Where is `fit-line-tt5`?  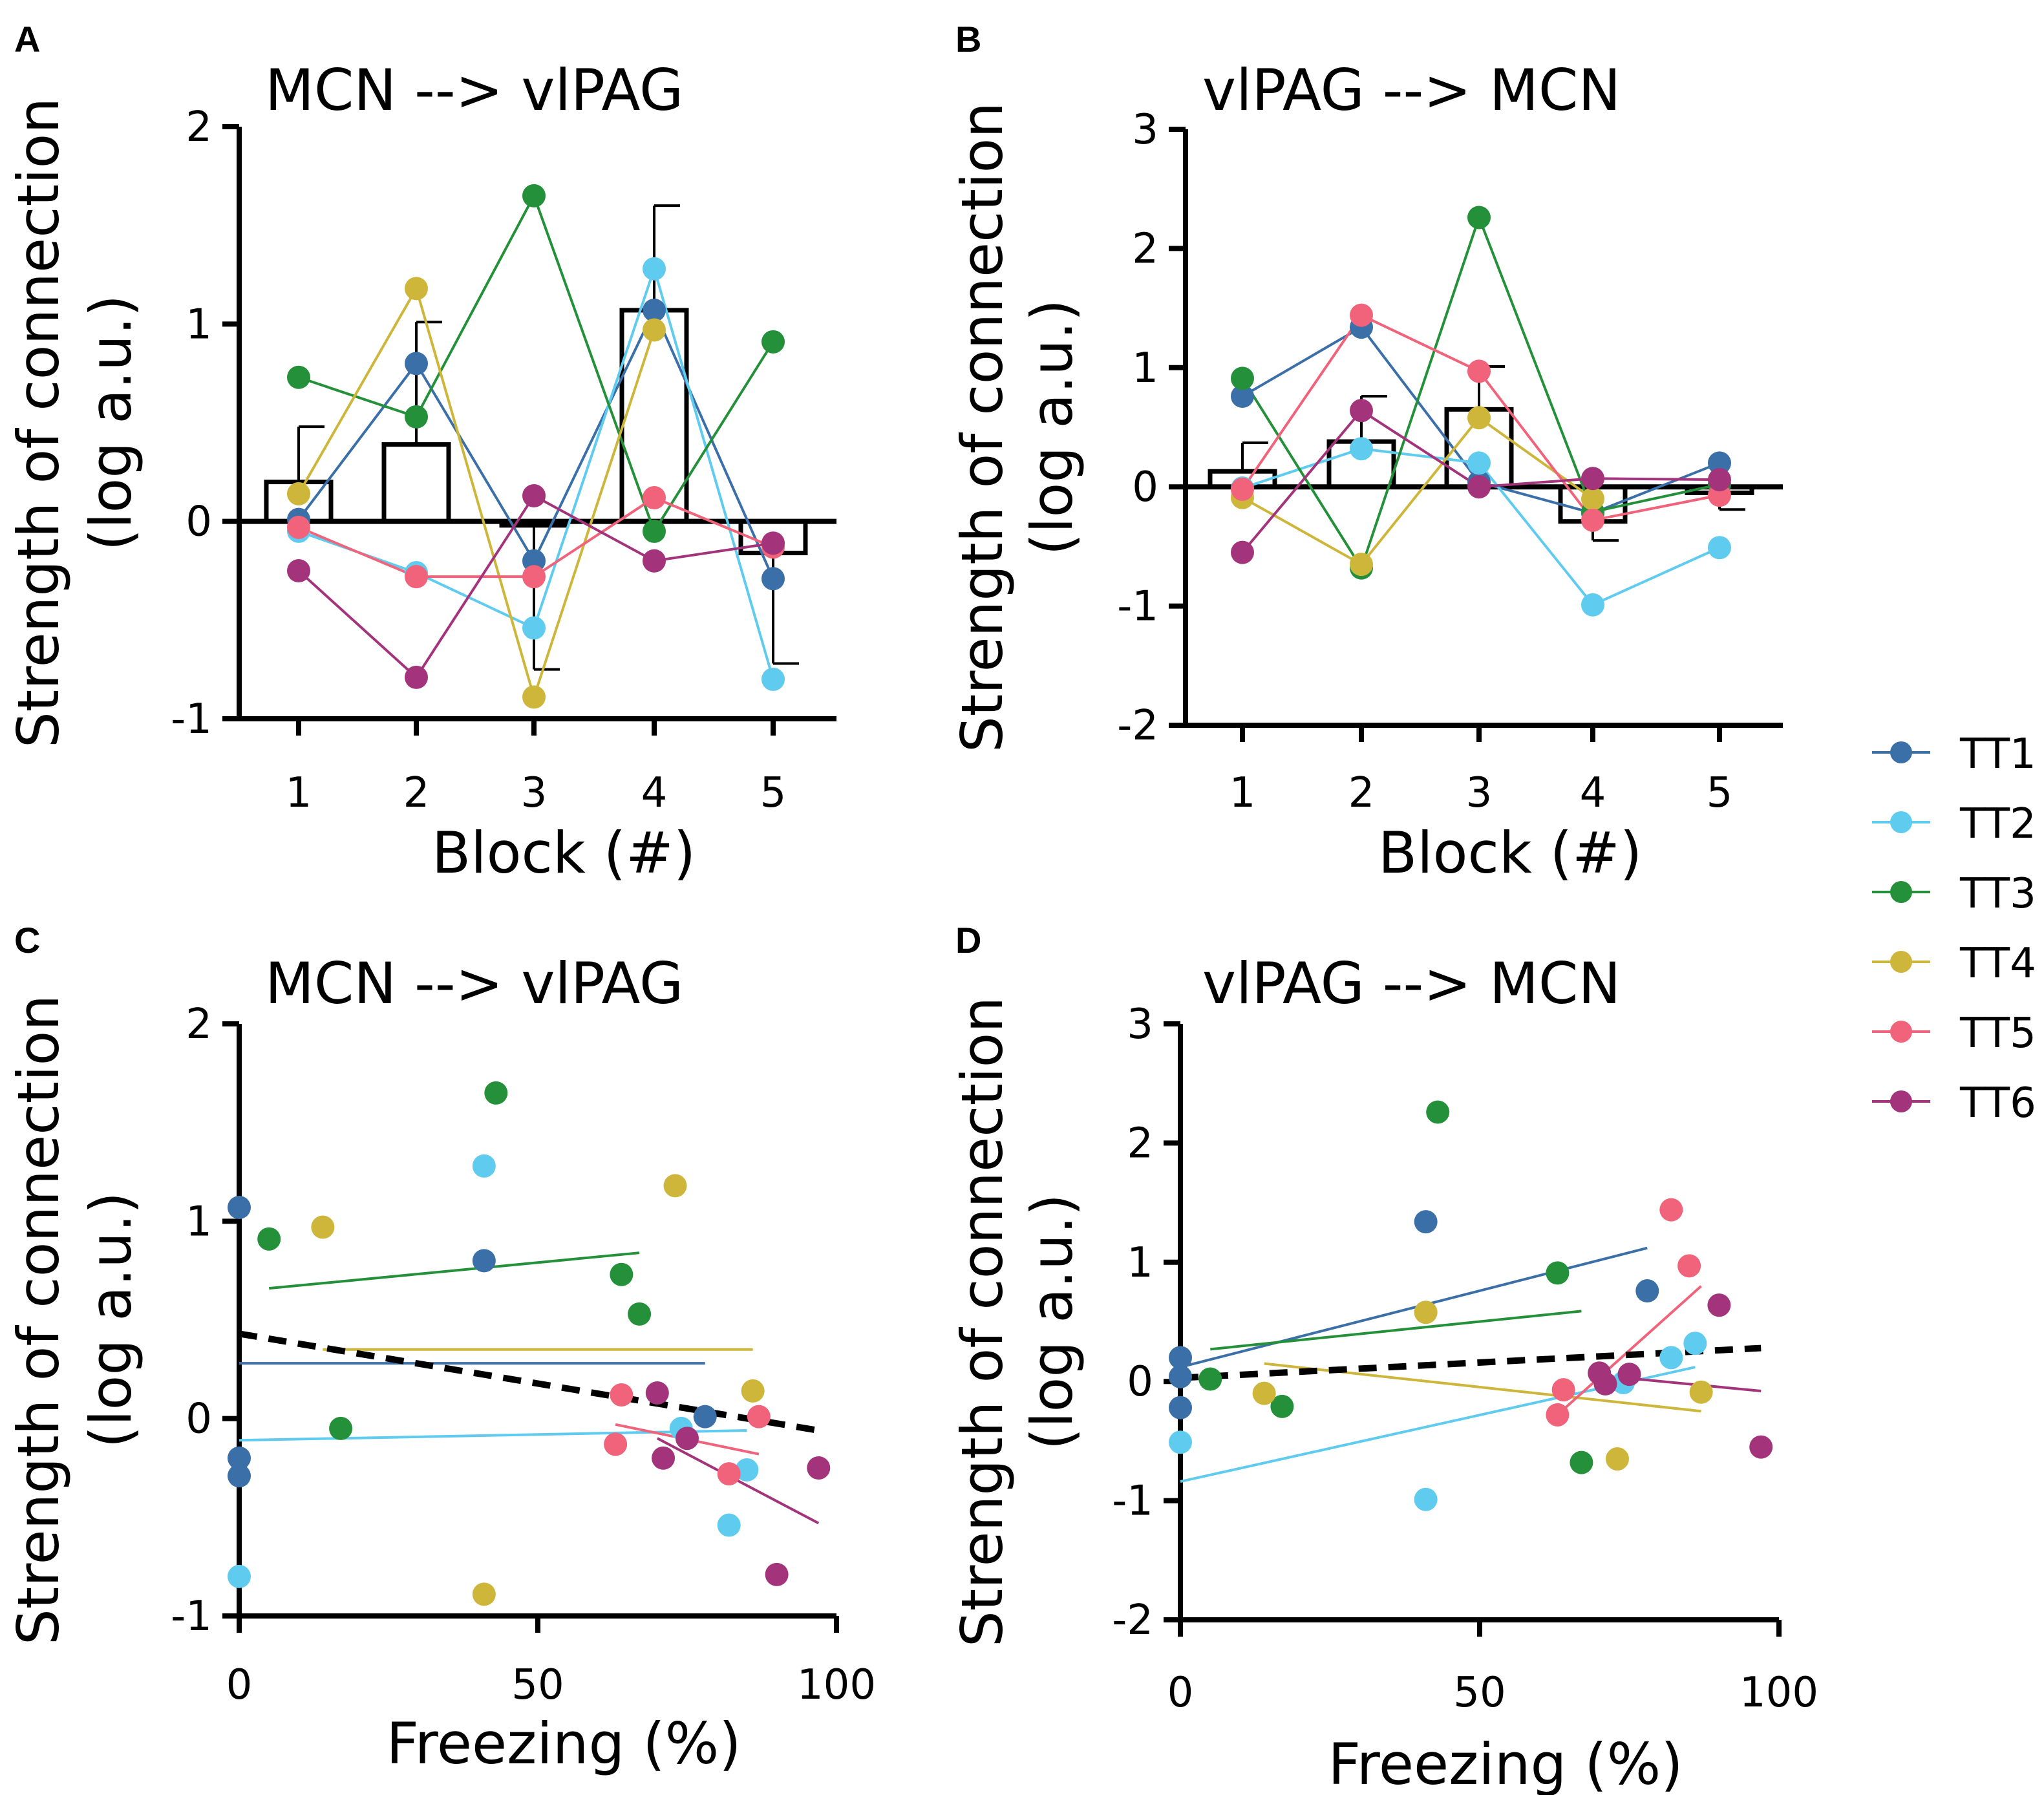 fit-line-tt5 is located at coordinates (1630, 1350).